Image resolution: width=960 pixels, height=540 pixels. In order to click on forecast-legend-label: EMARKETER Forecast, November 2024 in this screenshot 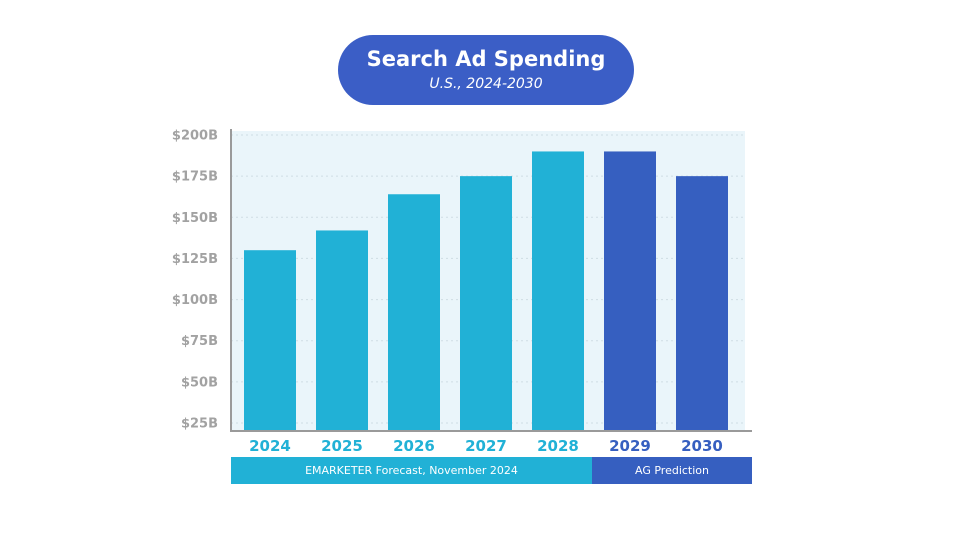, I will do `click(411, 470)`.